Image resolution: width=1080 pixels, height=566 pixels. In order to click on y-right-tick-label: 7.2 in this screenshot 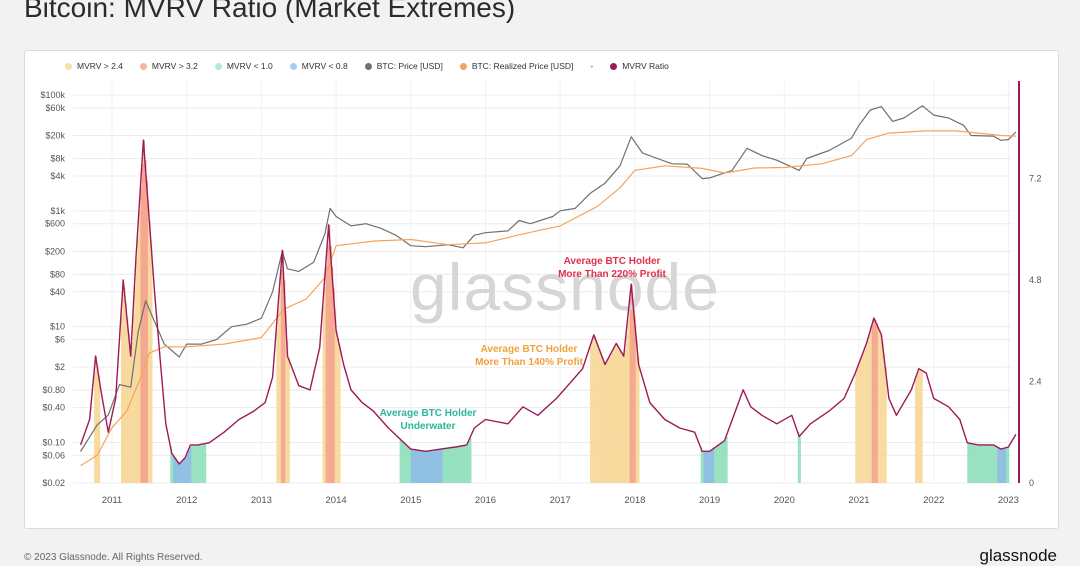, I will do `click(1035, 178)`.